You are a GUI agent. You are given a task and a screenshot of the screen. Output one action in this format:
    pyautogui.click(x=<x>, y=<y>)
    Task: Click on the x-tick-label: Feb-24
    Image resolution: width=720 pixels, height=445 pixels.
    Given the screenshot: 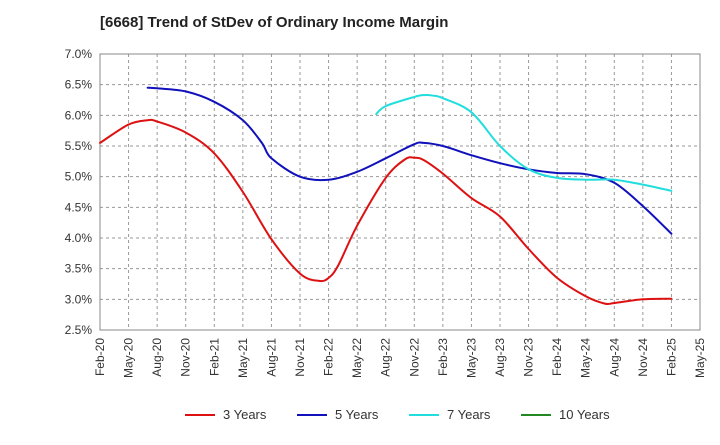 What is the action you would take?
    pyautogui.click(x=557, y=357)
    